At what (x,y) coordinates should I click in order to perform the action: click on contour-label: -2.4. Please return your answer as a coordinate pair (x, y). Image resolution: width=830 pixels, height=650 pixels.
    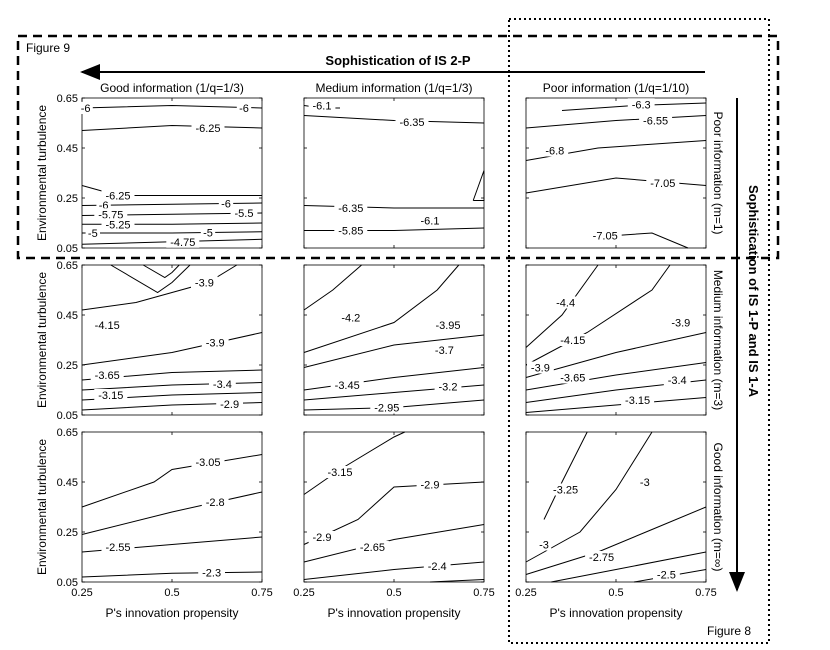
    Looking at the image, I should click on (437, 567).